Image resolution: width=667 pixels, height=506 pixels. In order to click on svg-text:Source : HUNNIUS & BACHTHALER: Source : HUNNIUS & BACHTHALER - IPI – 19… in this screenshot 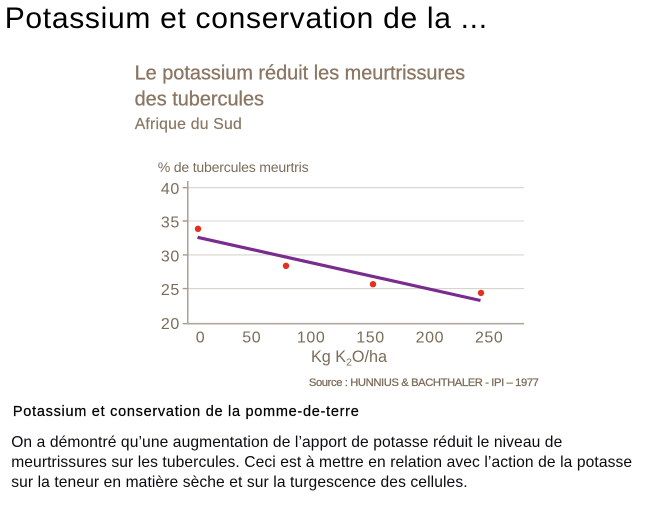, I will do `click(424, 383)`.